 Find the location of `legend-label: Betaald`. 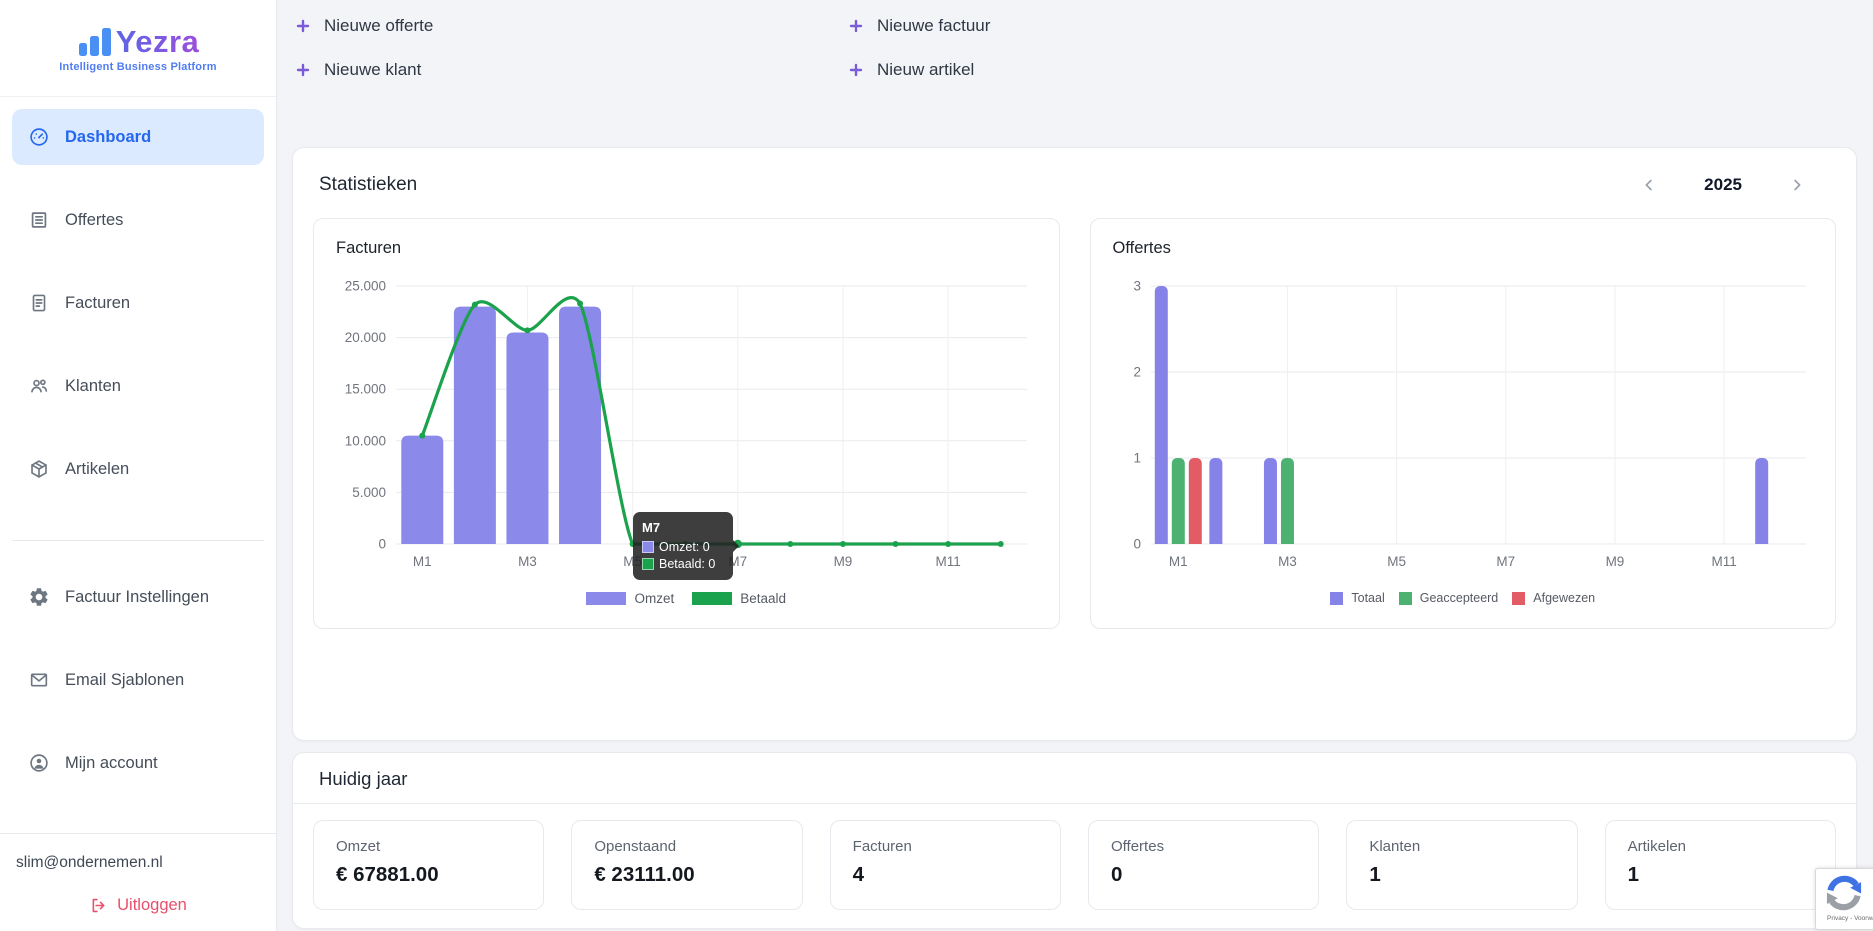

legend-label: Betaald is located at coordinates (763, 598).